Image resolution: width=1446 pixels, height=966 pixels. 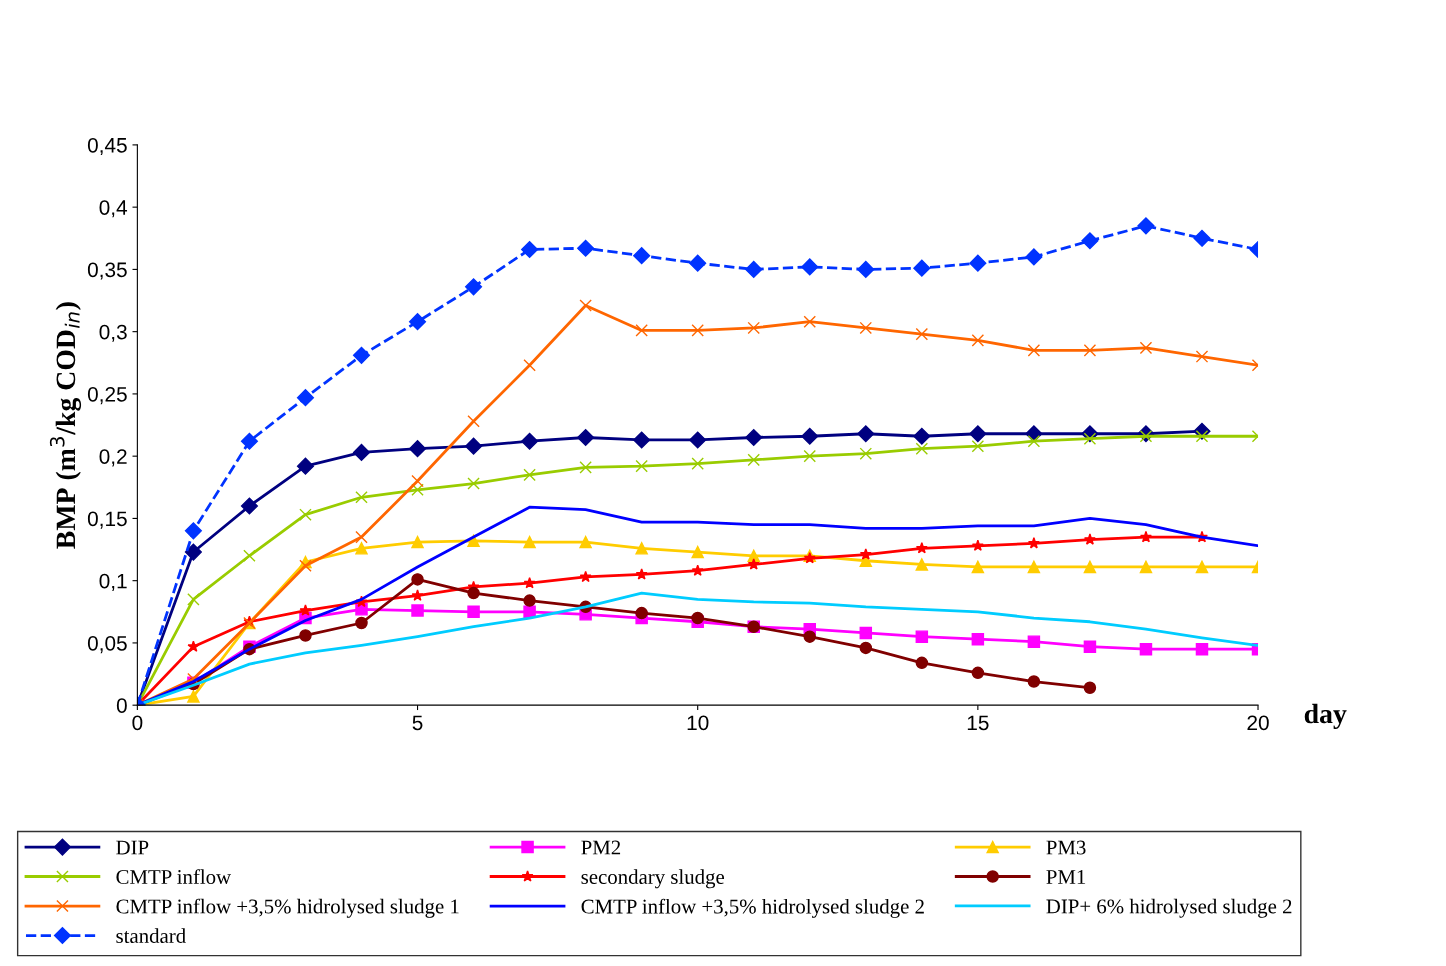 I want to click on legend-label: CMTP inflow, so click(x=174, y=876).